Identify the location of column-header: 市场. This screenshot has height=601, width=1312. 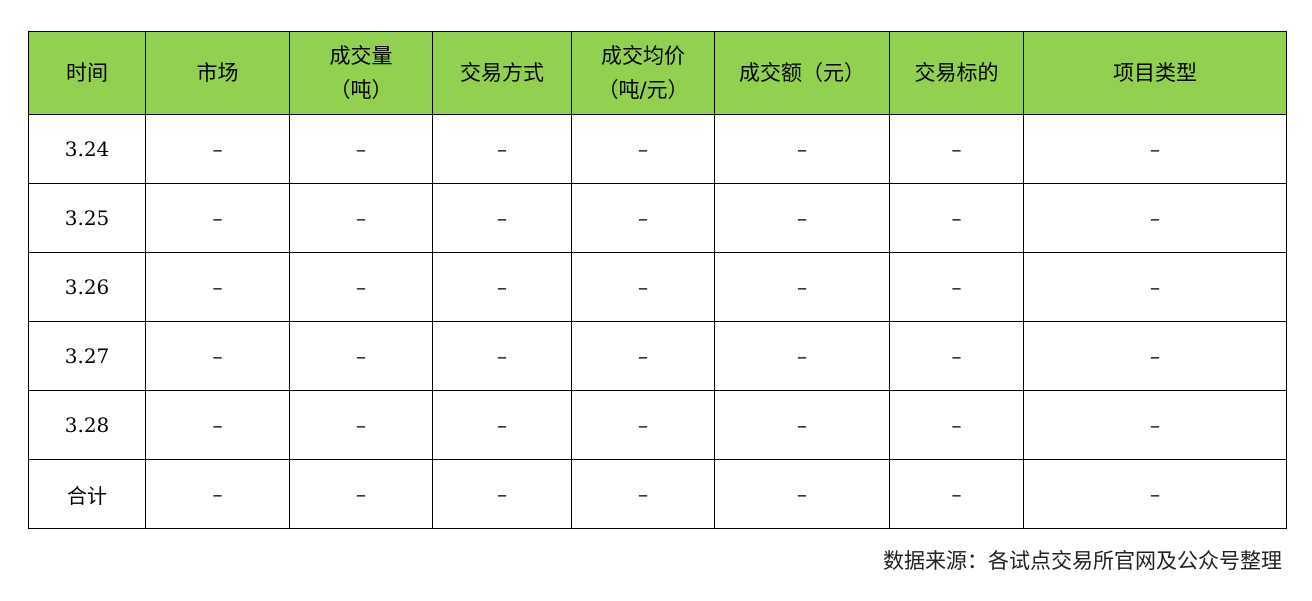
(217, 73).